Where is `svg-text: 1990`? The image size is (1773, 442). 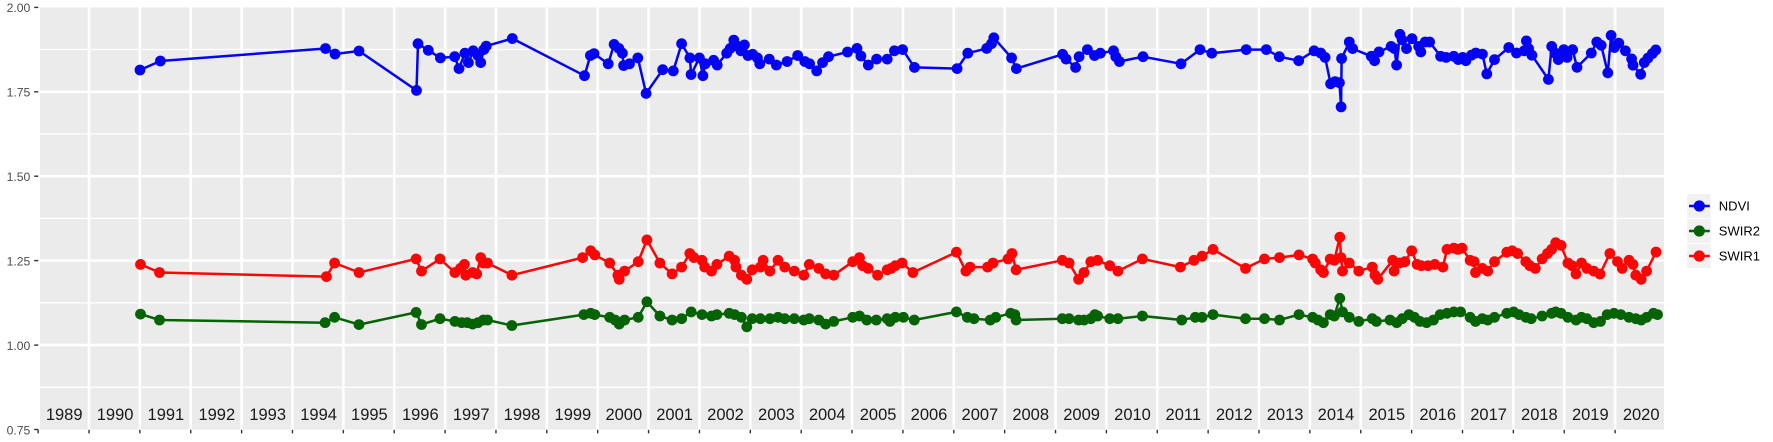 svg-text: 1990 is located at coordinates (115, 415).